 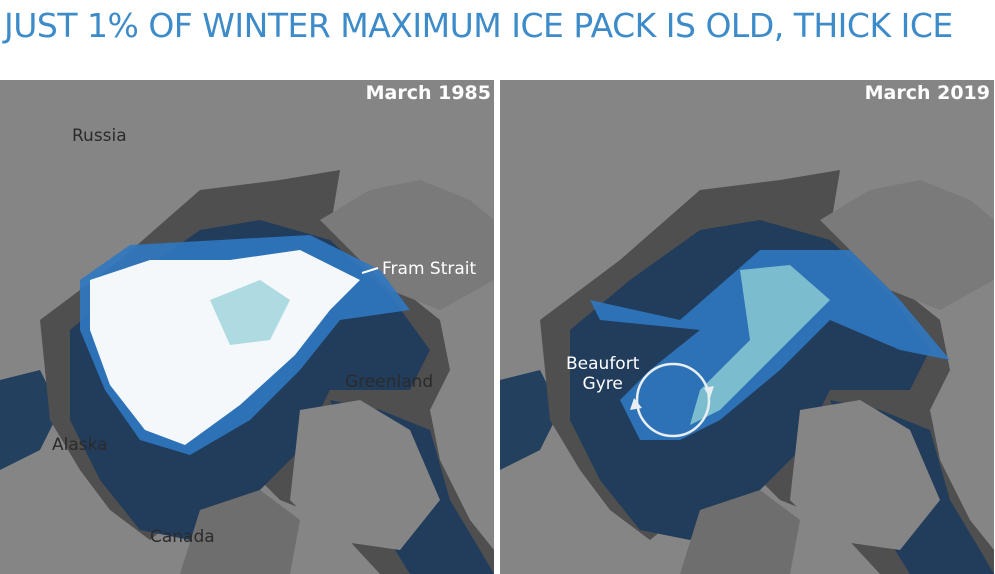 What do you see at coordinates (99, 136) in the screenshot?
I see `place-label: Russia` at bounding box center [99, 136].